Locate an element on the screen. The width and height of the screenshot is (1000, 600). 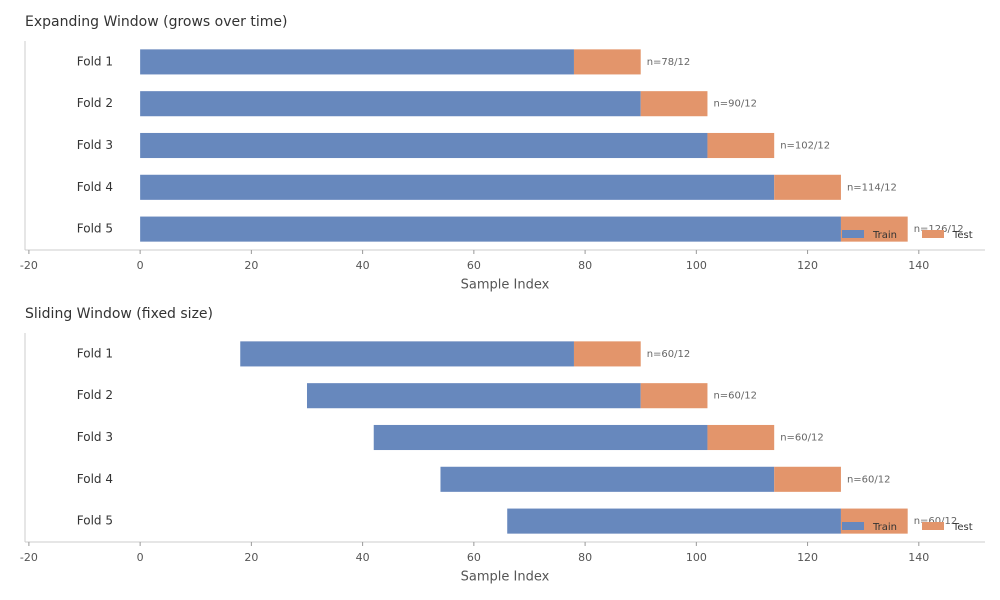
bar-annotation: n=126/12 is located at coordinates (939, 229).